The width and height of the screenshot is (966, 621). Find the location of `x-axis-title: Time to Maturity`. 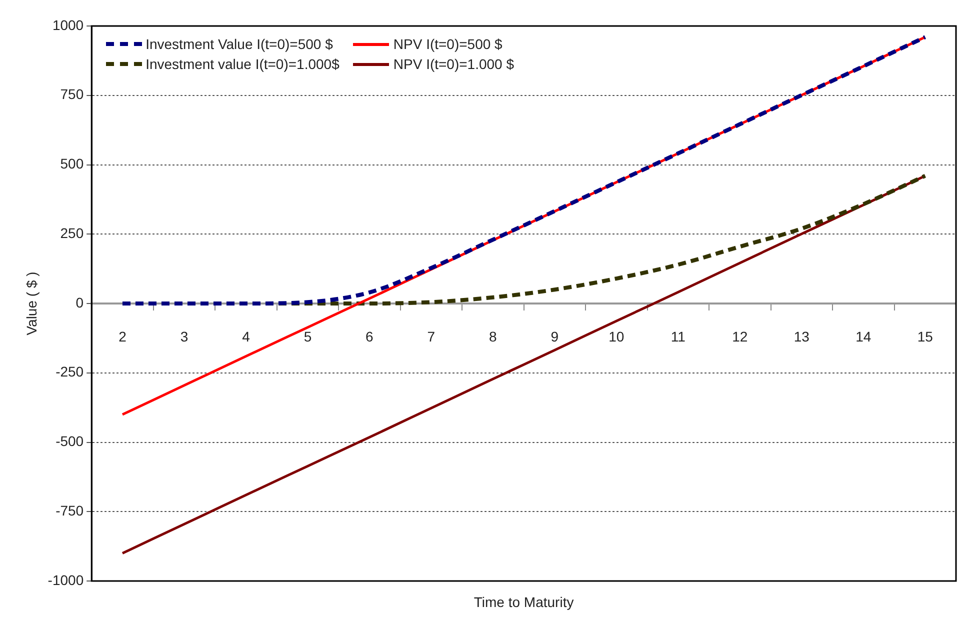

x-axis-title: Time to Maturity is located at coordinates (524, 602).